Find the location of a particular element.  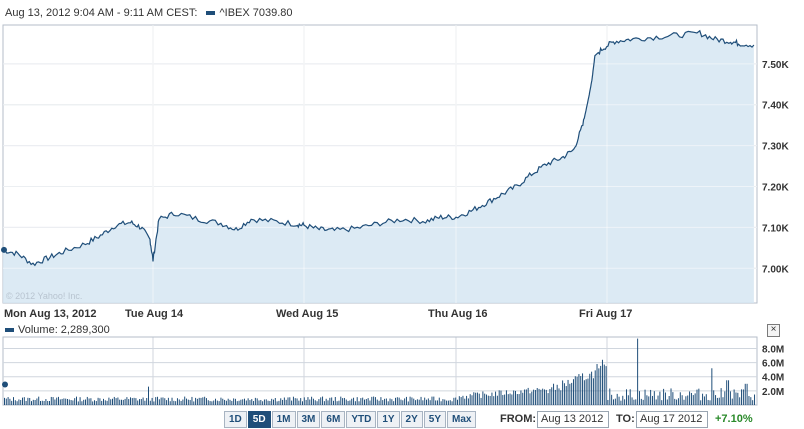

volume-tick-label: 6.0M is located at coordinates (773, 364).